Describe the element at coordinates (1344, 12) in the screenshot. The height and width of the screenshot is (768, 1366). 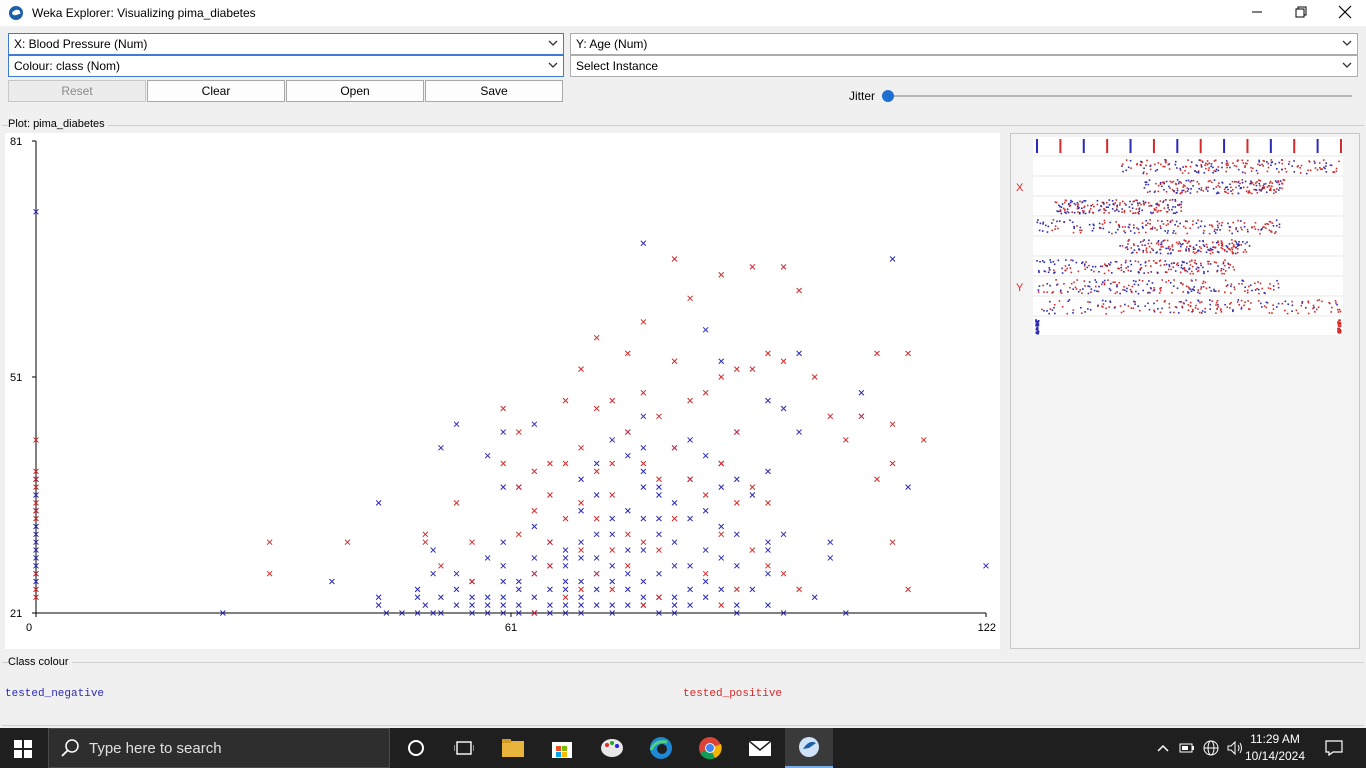
I see `close-button` at that location.